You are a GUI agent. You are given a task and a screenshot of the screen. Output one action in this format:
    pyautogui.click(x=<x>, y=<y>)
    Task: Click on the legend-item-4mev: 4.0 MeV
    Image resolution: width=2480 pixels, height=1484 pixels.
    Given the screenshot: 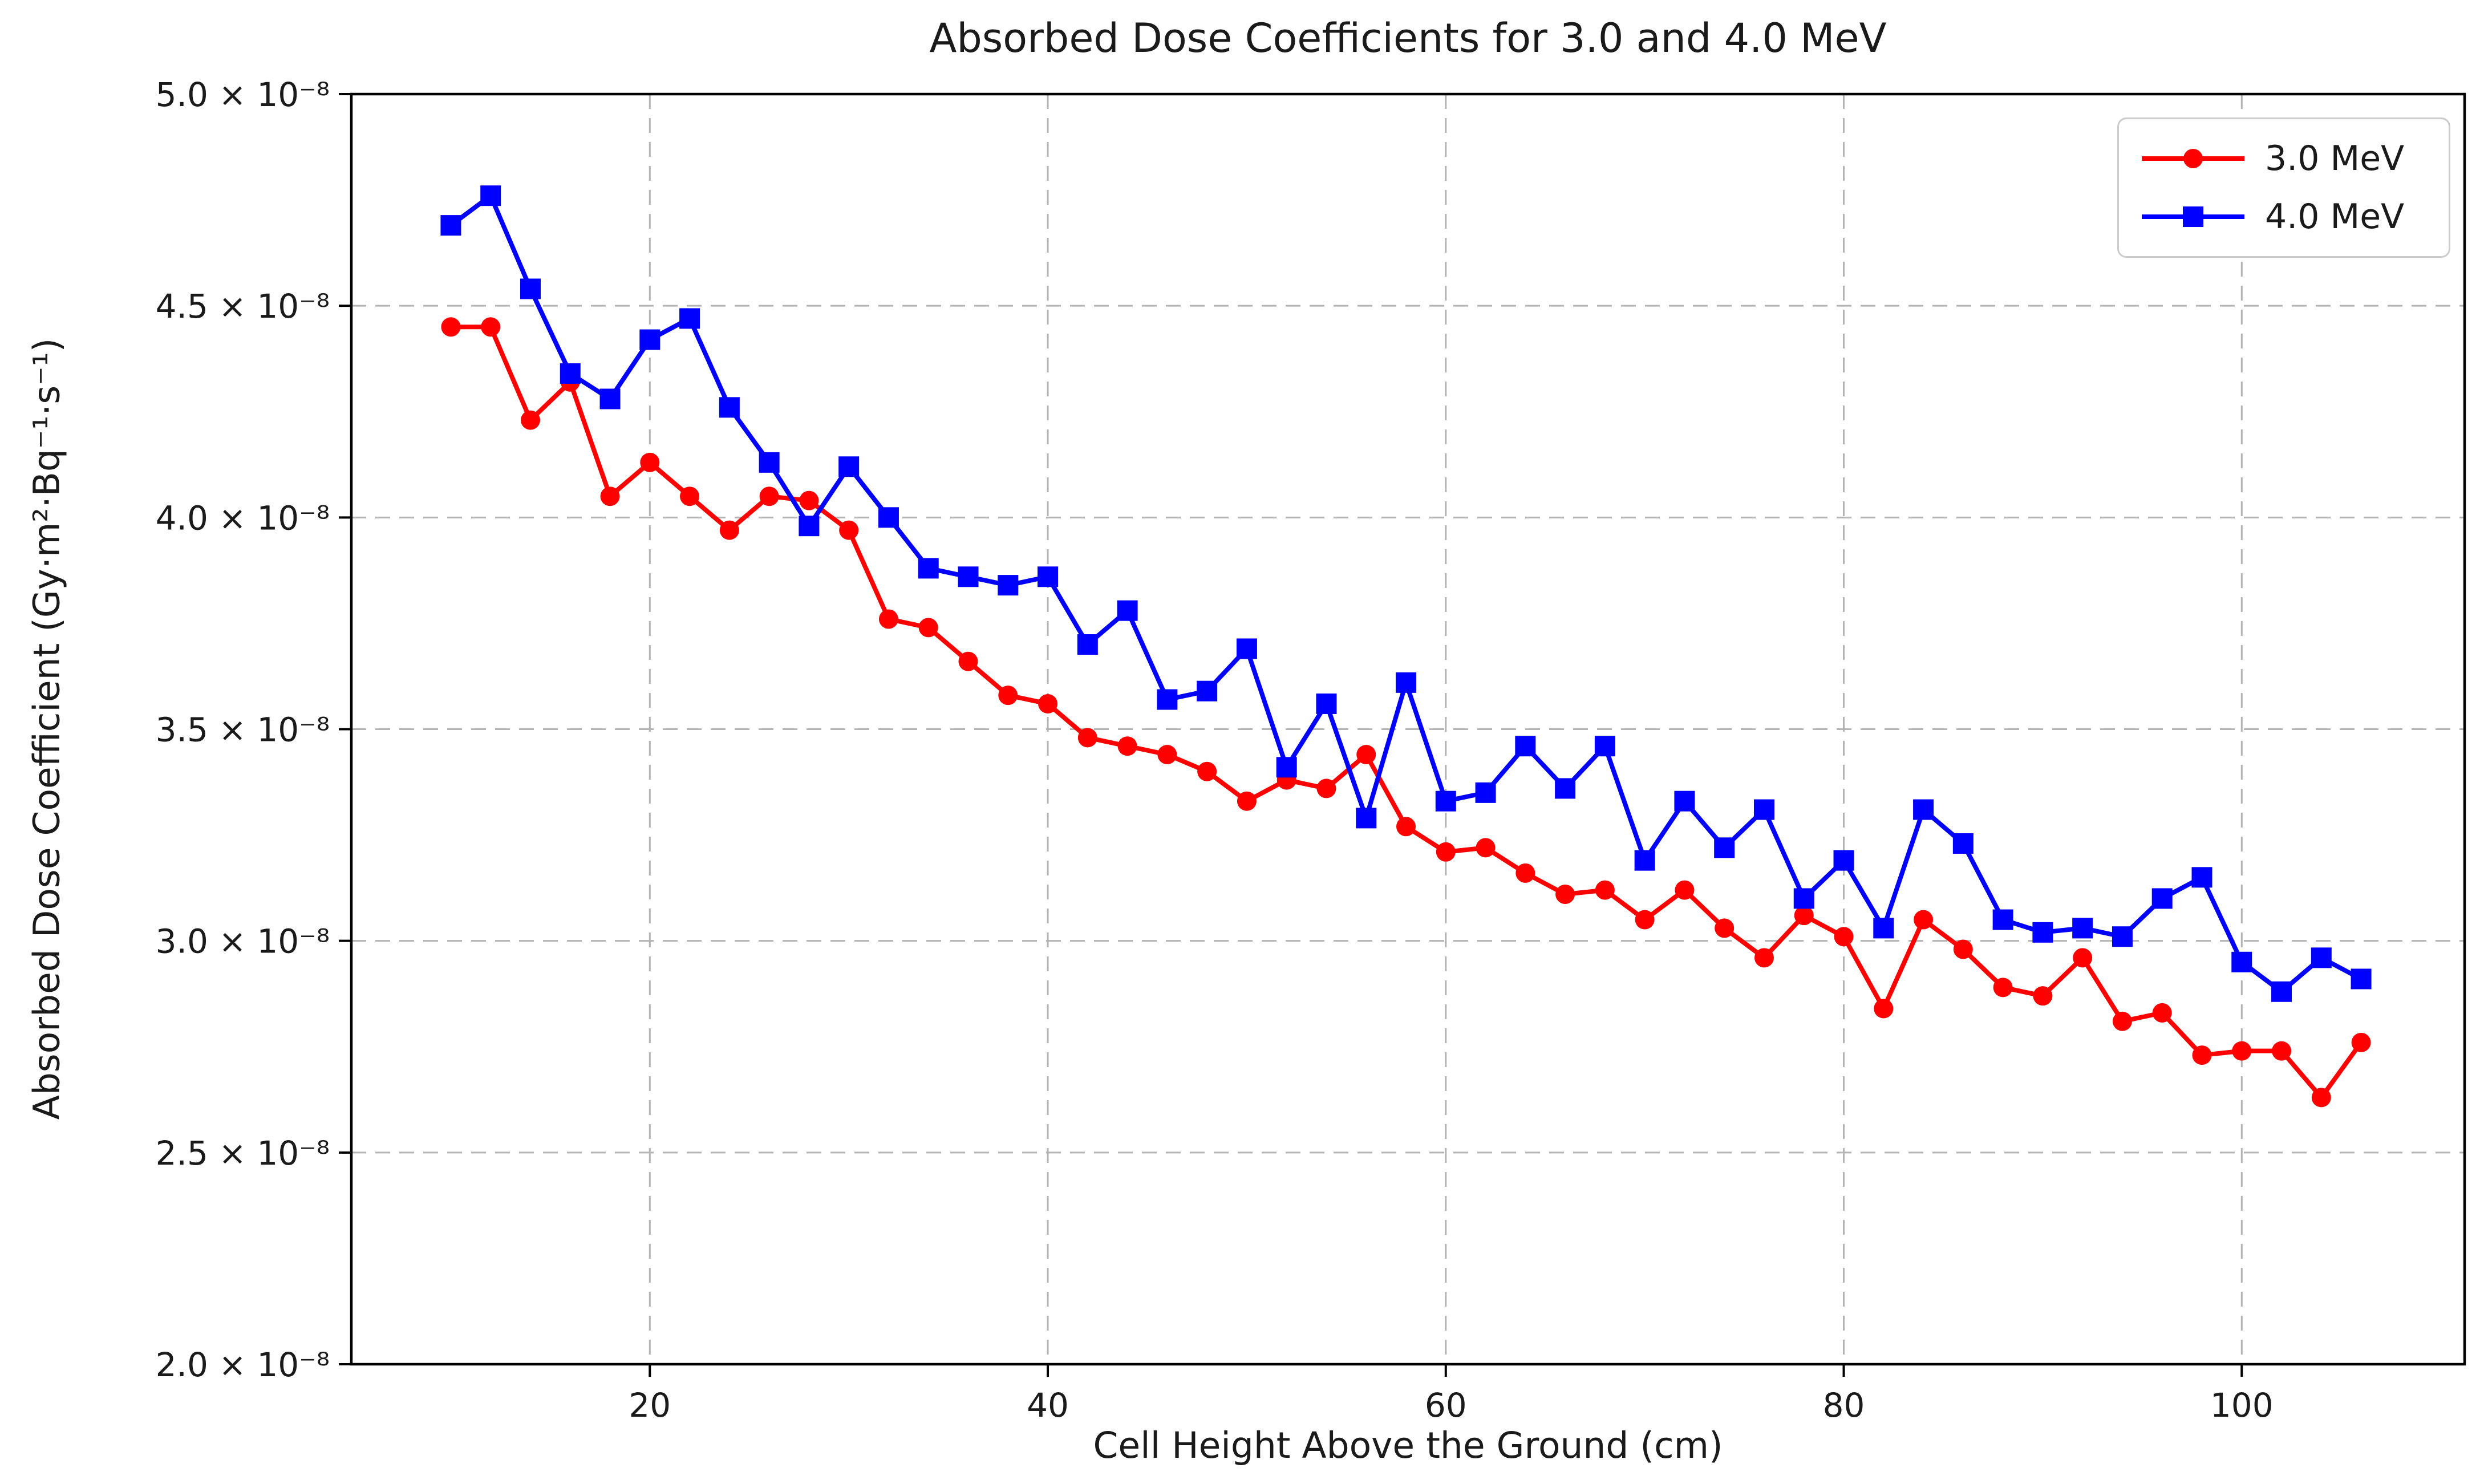 What is the action you would take?
    pyautogui.click(x=2295, y=217)
    